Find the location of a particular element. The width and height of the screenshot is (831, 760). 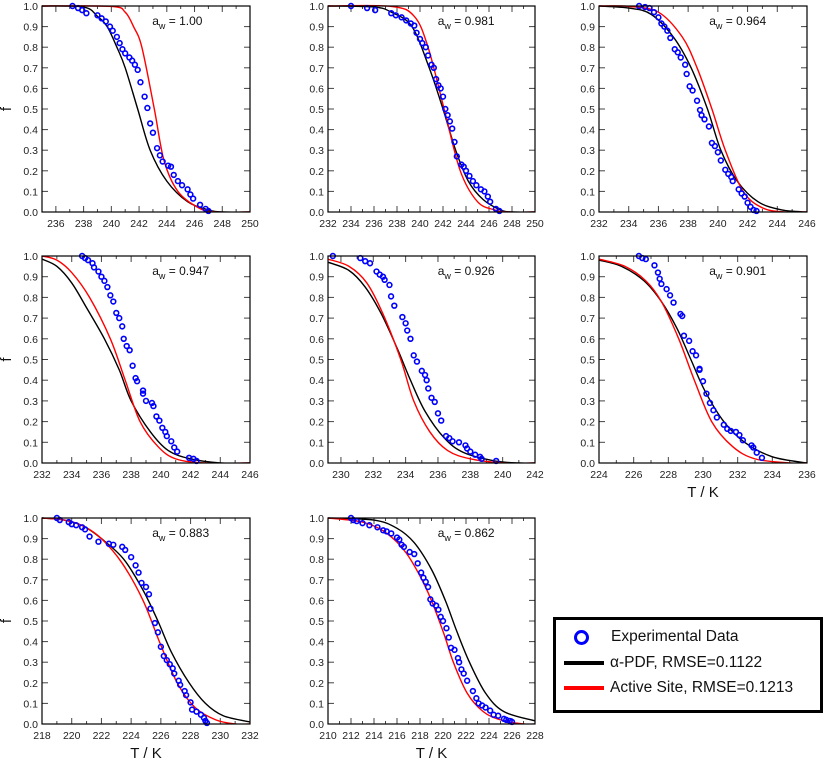

water-activity-label: aw = 0.862 is located at coordinates (466, 534).